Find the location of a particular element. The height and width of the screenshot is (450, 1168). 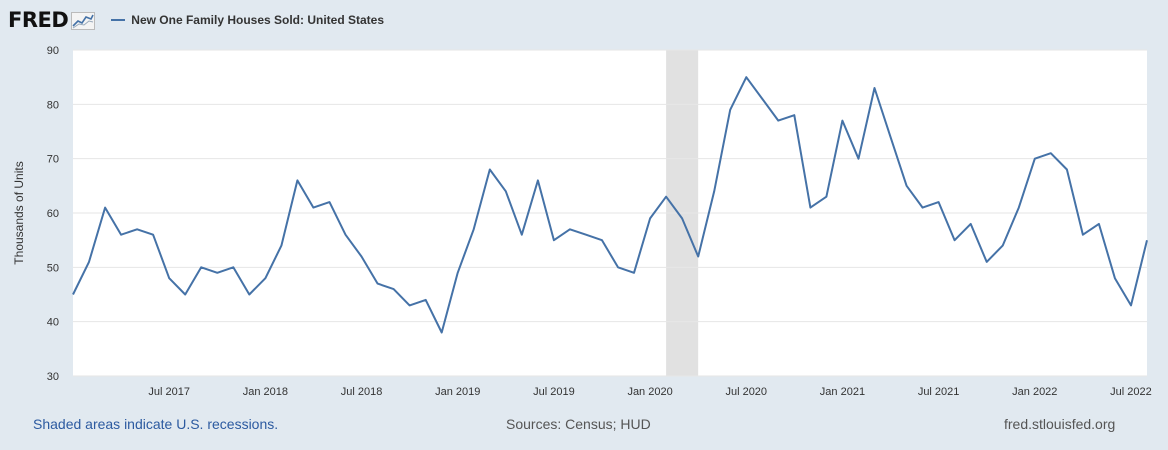

y-tick-label-50: 50 is located at coordinates (53, 268).